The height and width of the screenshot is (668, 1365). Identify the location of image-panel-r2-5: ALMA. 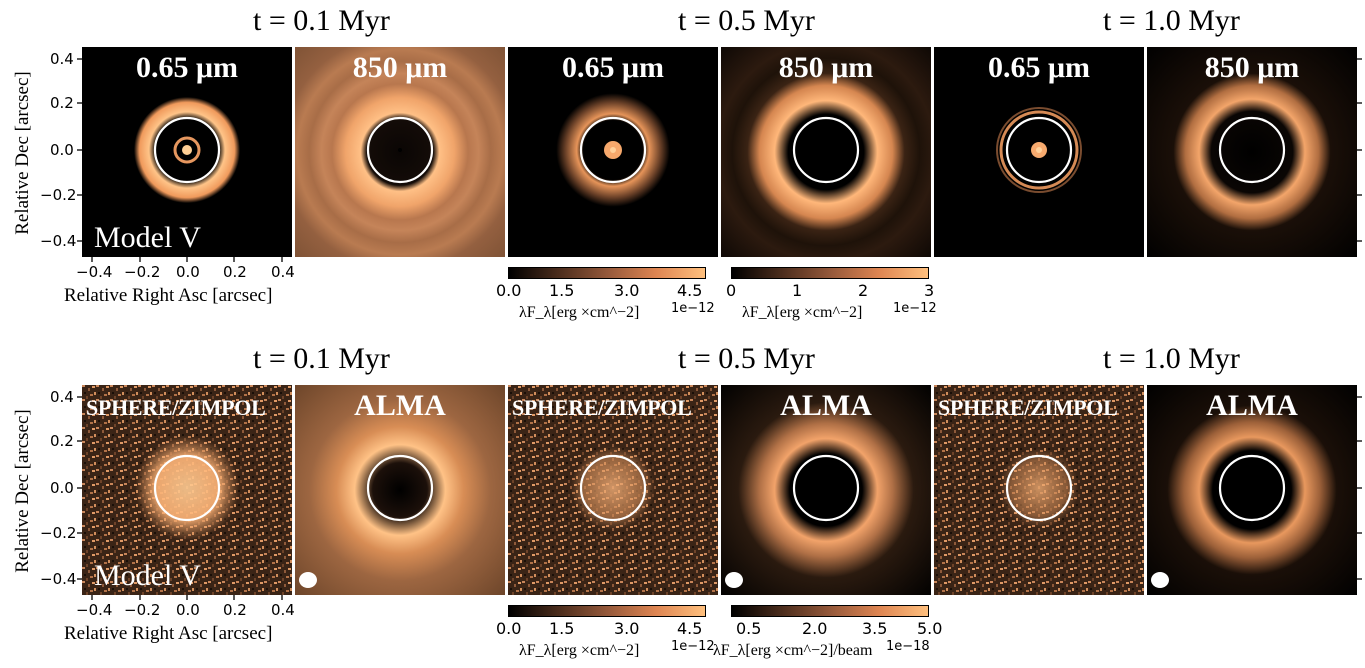
(1252, 490).